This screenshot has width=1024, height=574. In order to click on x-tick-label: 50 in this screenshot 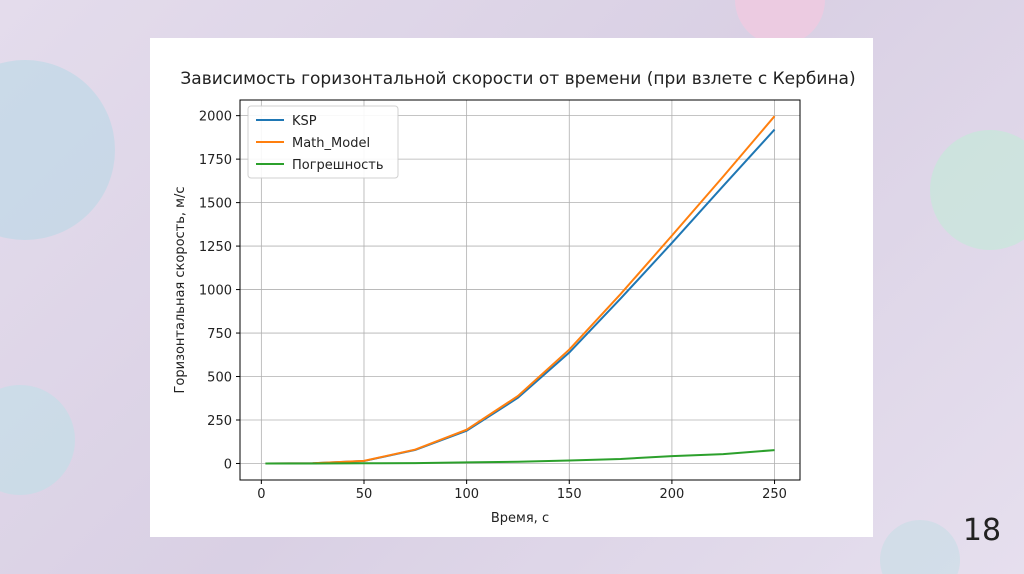, I will do `click(364, 494)`.